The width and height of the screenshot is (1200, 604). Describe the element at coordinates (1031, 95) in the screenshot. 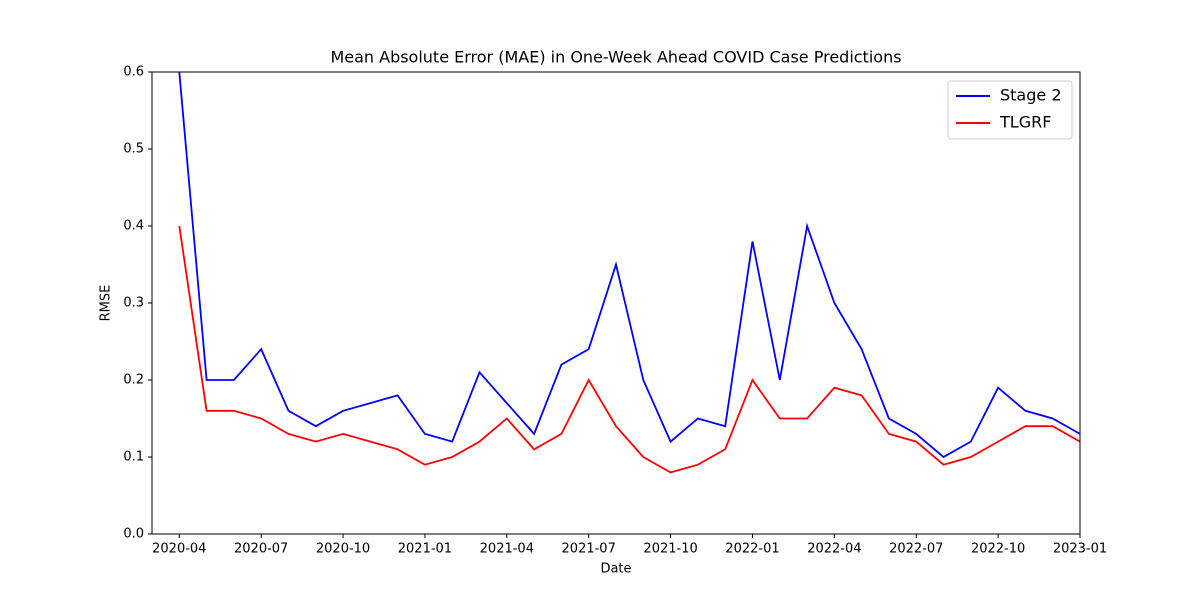

I see `legend-label: Stage 2` at that location.